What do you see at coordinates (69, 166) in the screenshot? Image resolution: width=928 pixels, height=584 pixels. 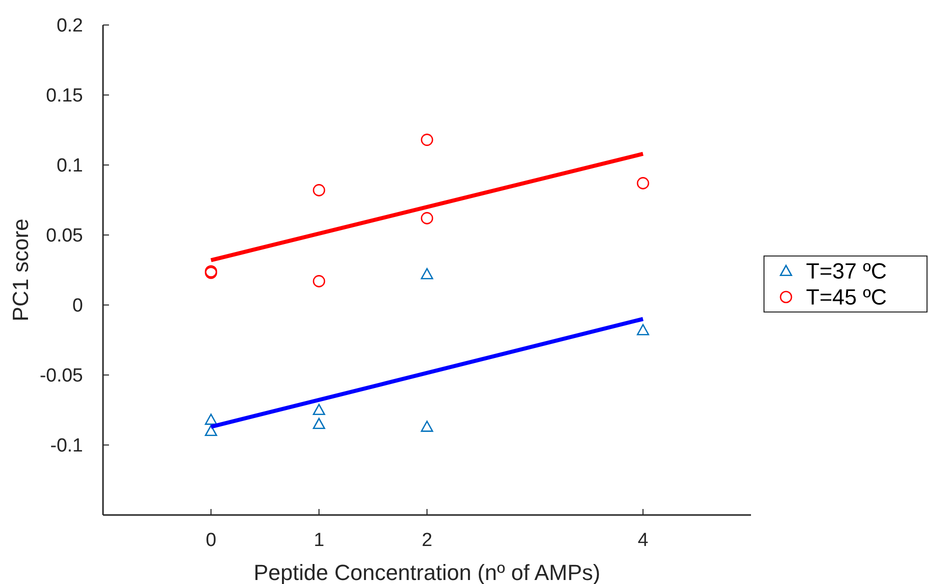 I see `y-tick-label: 0.1` at bounding box center [69, 166].